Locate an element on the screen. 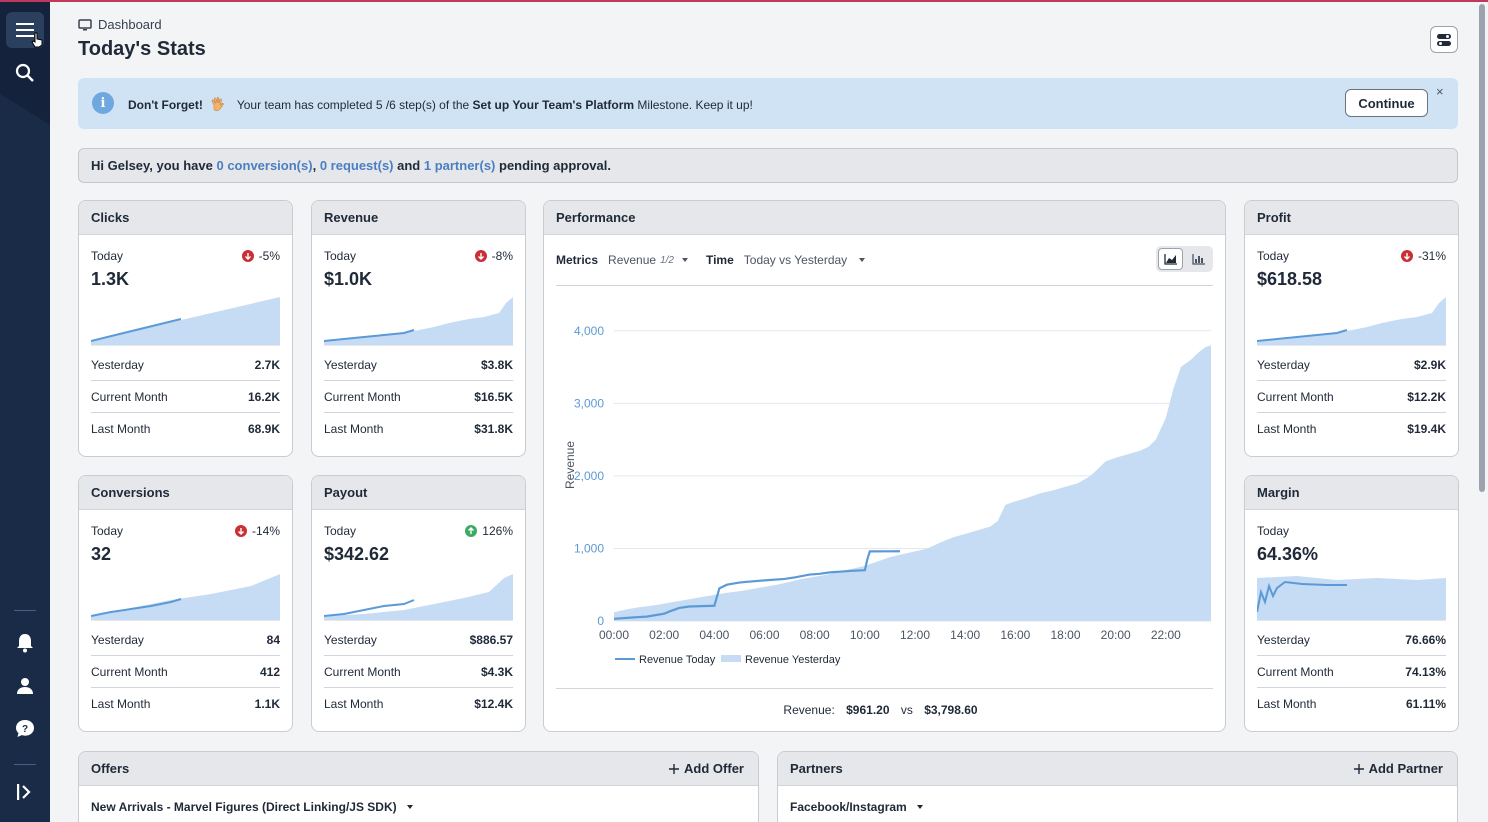 Image resolution: width=1488 pixels, height=822 pixels. help-button: ? is located at coordinates (25, 729).